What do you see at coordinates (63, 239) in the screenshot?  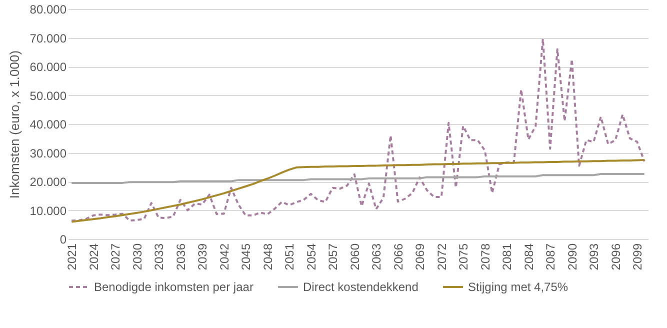 I see `y-tick-label: 0` at bounding box center [63, 239].